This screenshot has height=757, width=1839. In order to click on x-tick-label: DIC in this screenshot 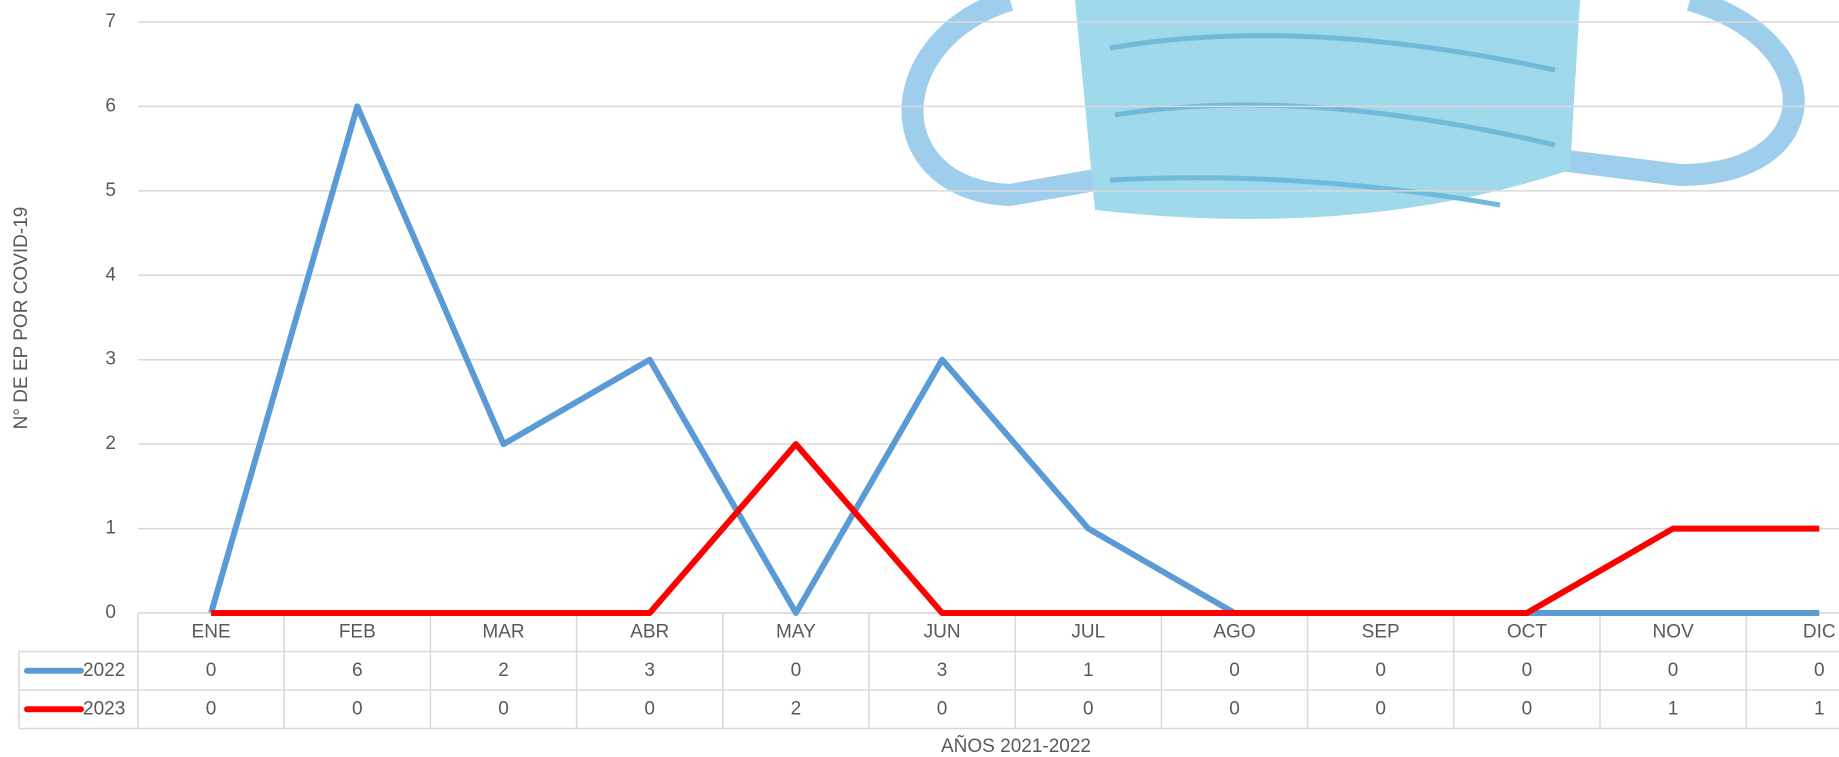, I will do `click(1819, 631)`.